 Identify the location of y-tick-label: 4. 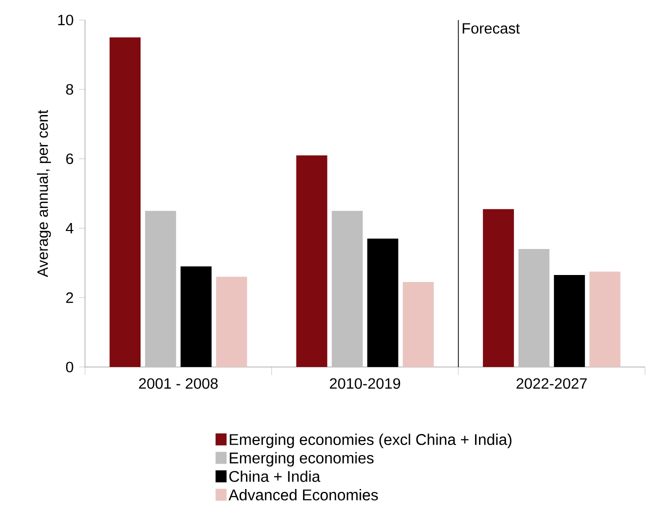
(70, 228).